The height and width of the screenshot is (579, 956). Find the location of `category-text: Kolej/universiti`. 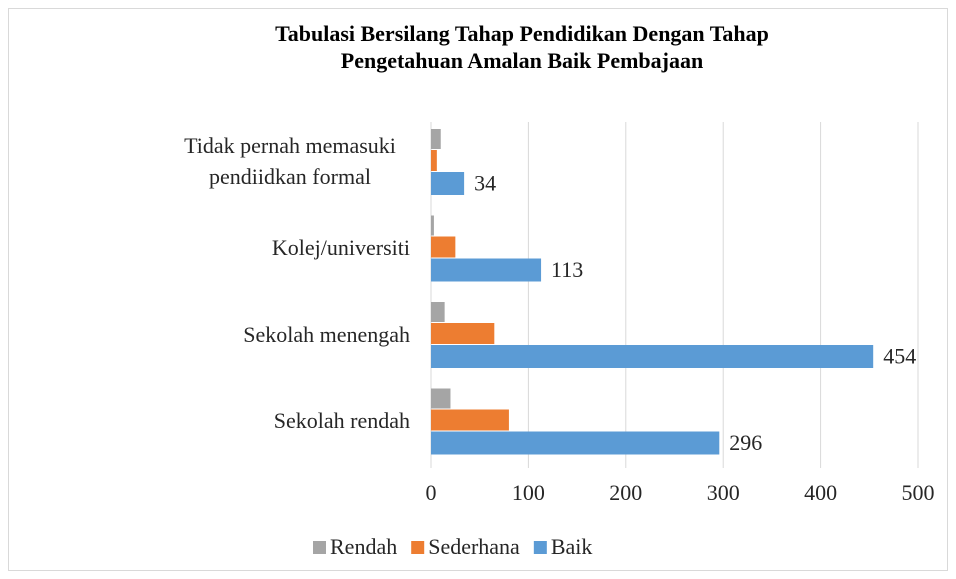

category-text: Kolej/universiti is located at coordinates (340, 248).